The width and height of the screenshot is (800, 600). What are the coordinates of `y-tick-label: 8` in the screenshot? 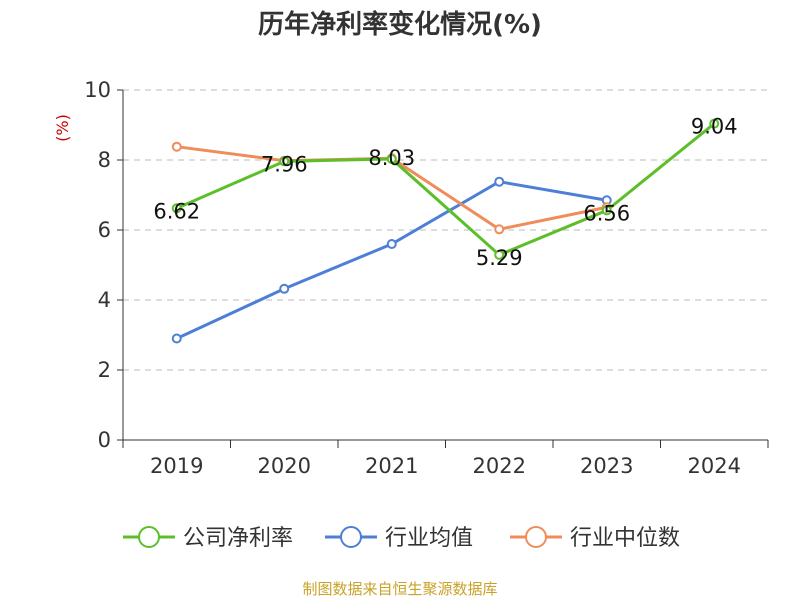 It's located at (104, 160).